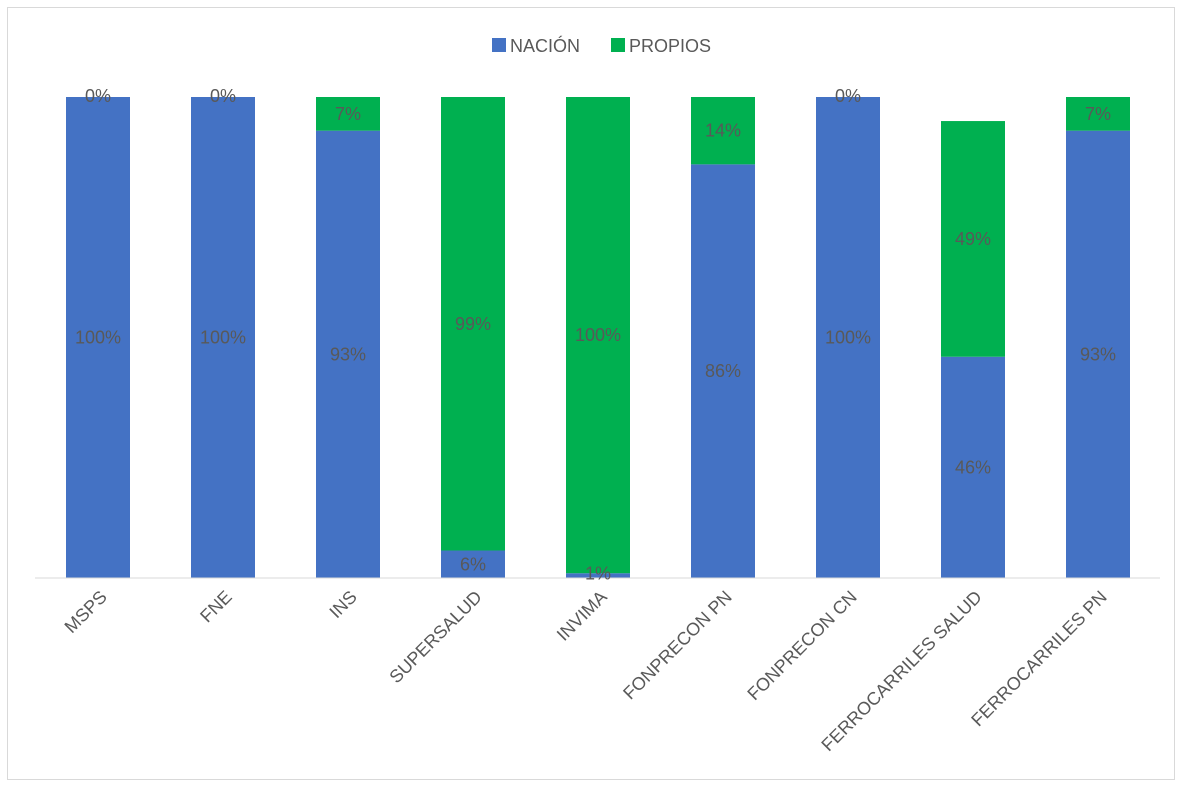  I want to click on data-label-nacion-supersalud: 6%, so click(473, 564).